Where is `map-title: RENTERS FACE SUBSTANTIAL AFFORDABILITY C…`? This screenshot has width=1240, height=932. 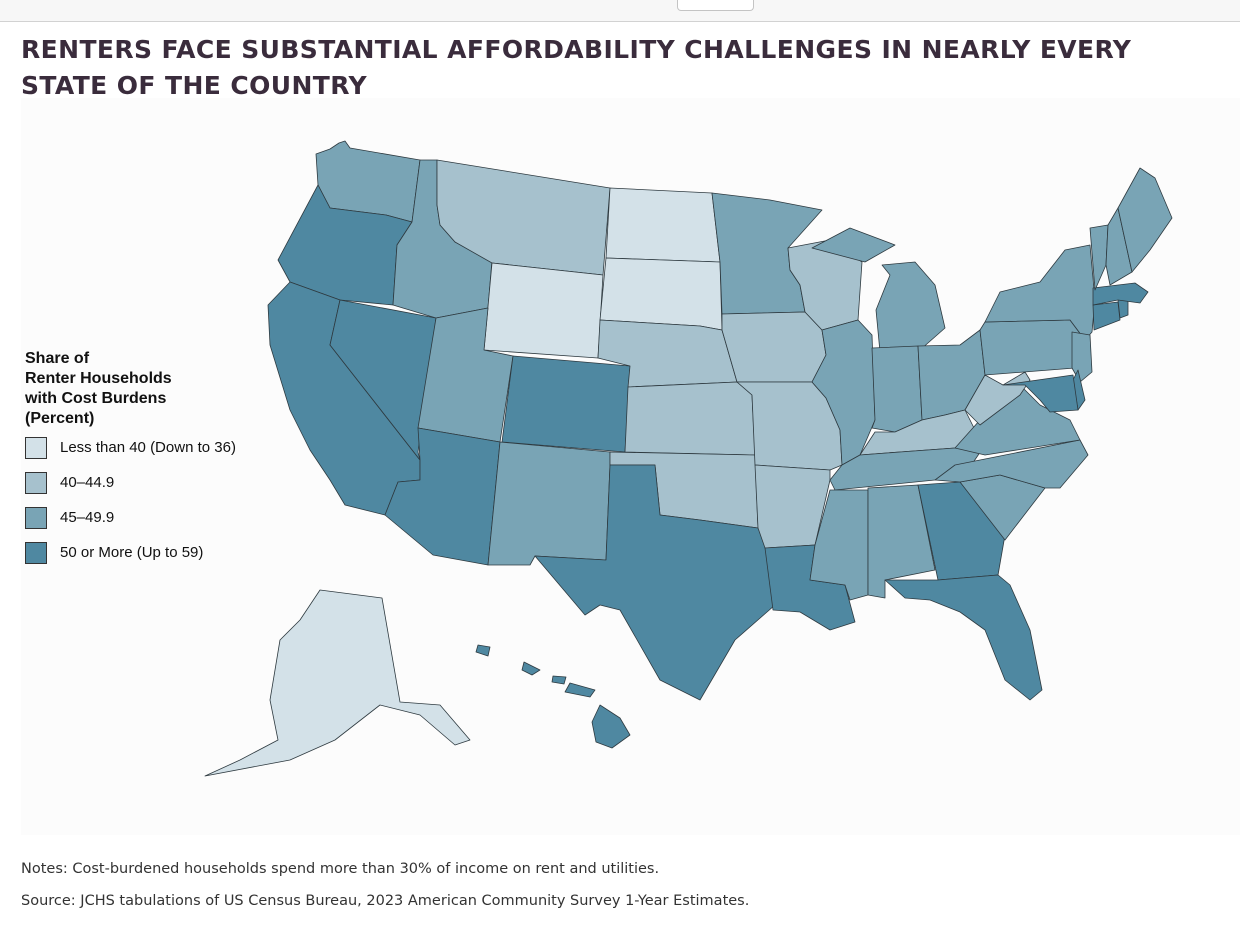
map-title: RENTERS FACE SUBSTANTIAL AFFORDABILITY C… is located at coordinates (576, 67).